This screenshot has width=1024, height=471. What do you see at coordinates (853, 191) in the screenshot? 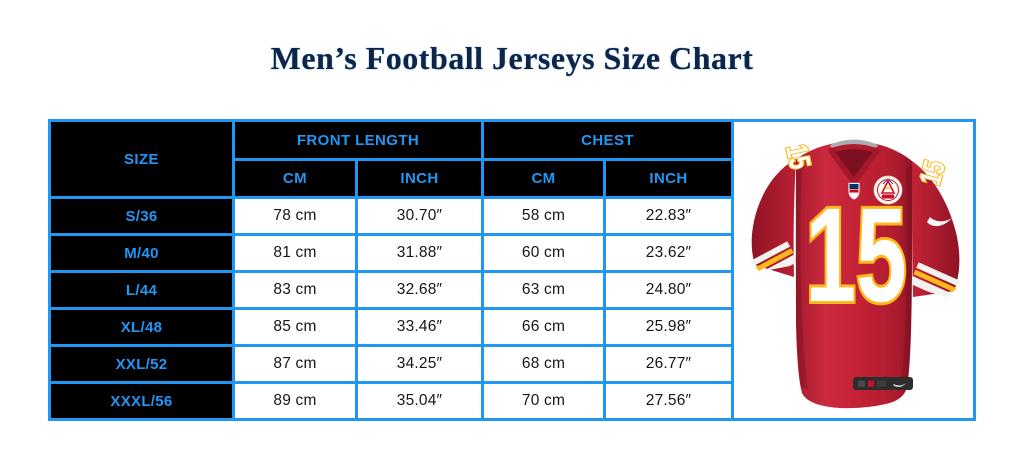
I see `nfl-shield-icon` at bounding box center [853, 191].